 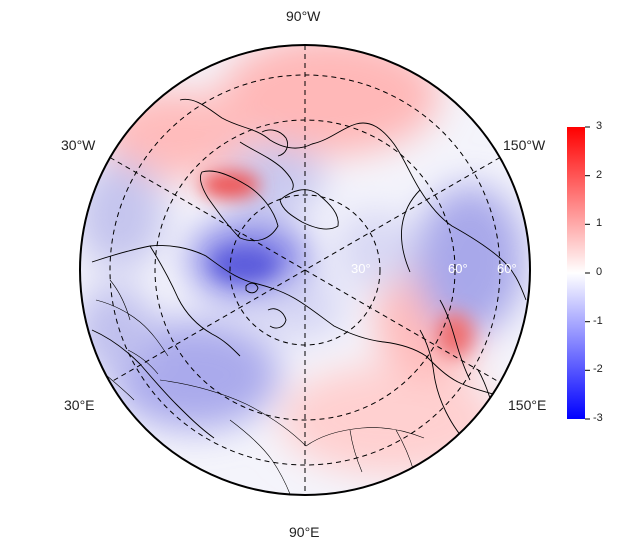 What do you see at coordinates (455, 340) in the screenshot?
I see `coast-kamchatka` at bounding box center [455, 340].